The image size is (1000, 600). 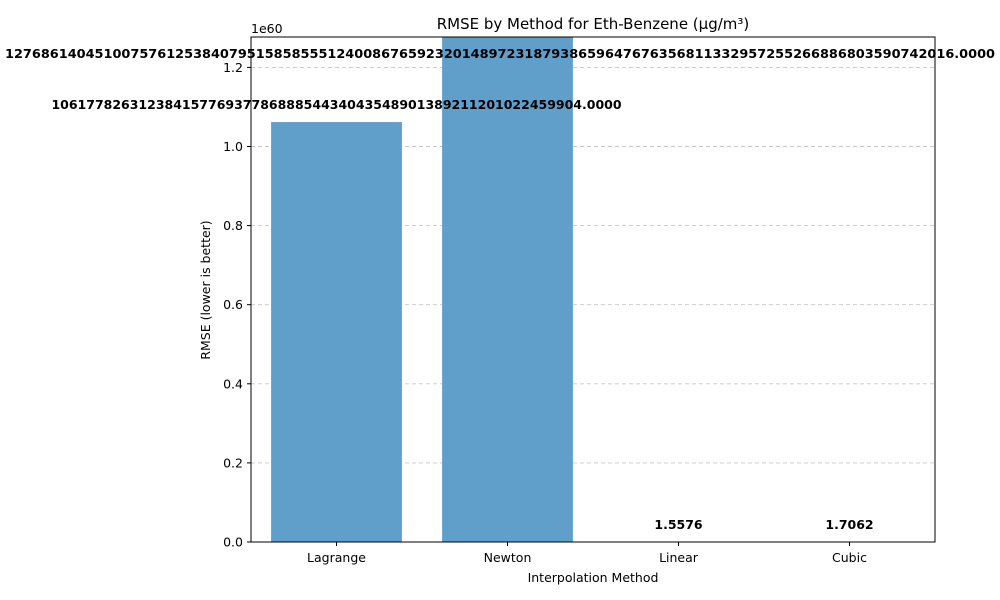 What do you see at coordinates (233, 462) in the screenshot?
I see `y-tick-label: 0.2` at bounding box center [233, 462].